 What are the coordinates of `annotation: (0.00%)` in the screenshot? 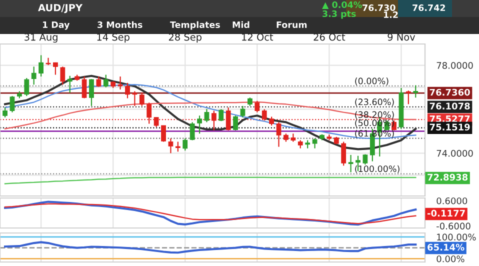 It's located at (371, 82).